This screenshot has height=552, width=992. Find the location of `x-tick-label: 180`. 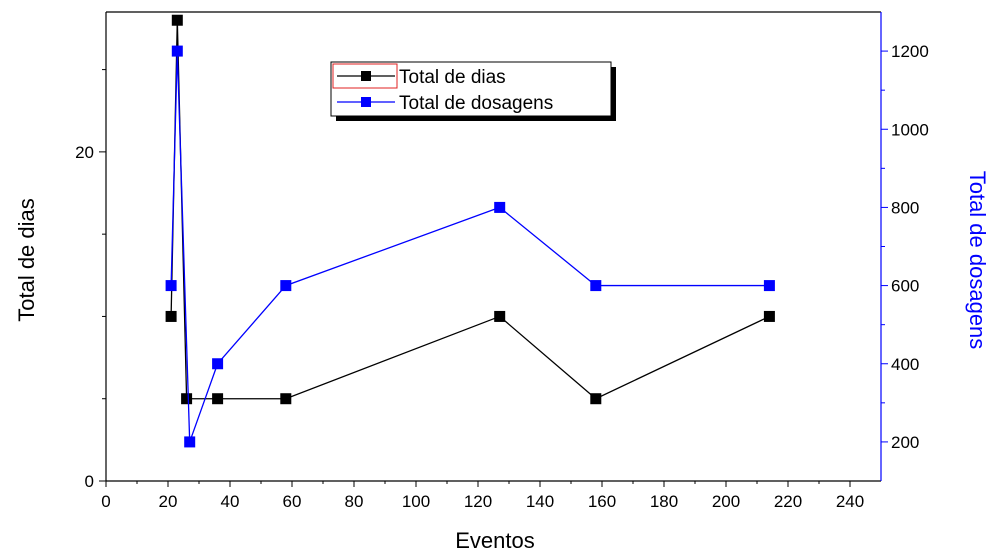

x-tick-label: 180 is located at coordinates (664, 501).